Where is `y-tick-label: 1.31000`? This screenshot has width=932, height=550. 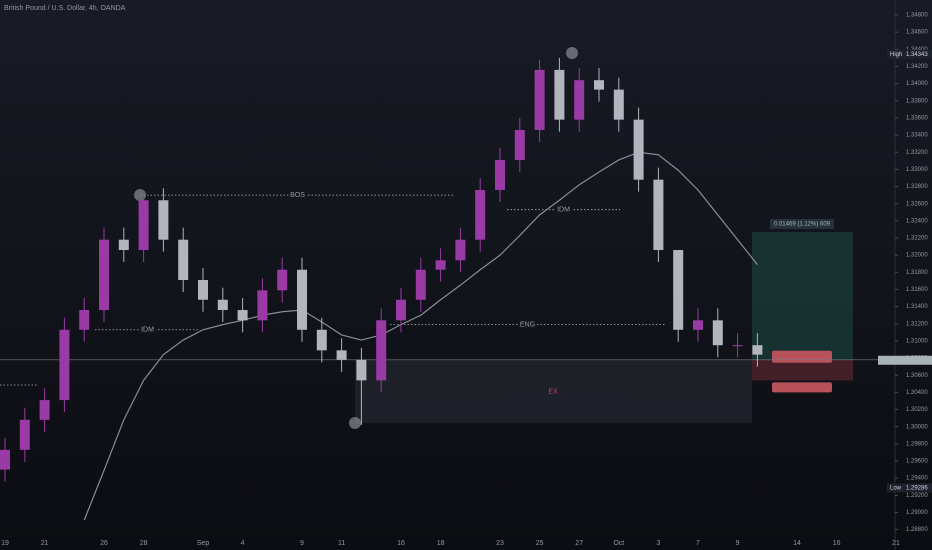 y-tick-label: 1.31000 is located at coordinates (917, 341).